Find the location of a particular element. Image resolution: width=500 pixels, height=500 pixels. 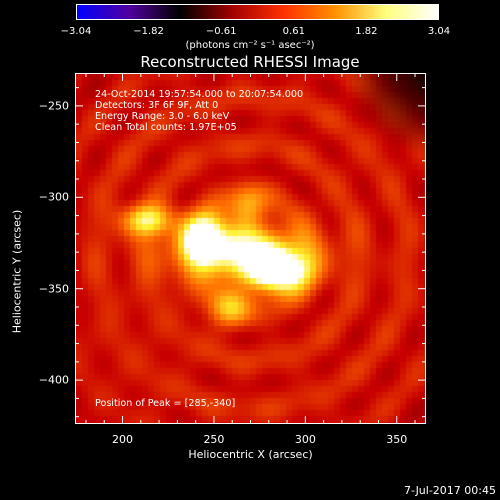

annotation-peak-position: Position of Peak = [285,-340] is located at coordinates (165, 403).